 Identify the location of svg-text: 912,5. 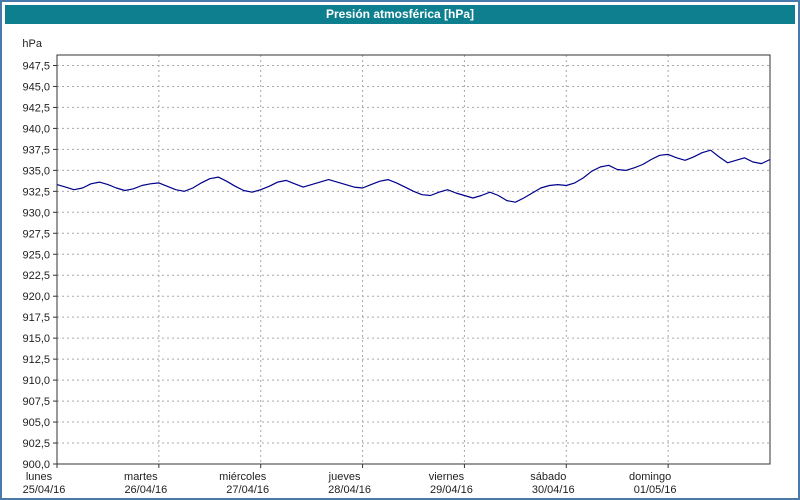
(36, 360).